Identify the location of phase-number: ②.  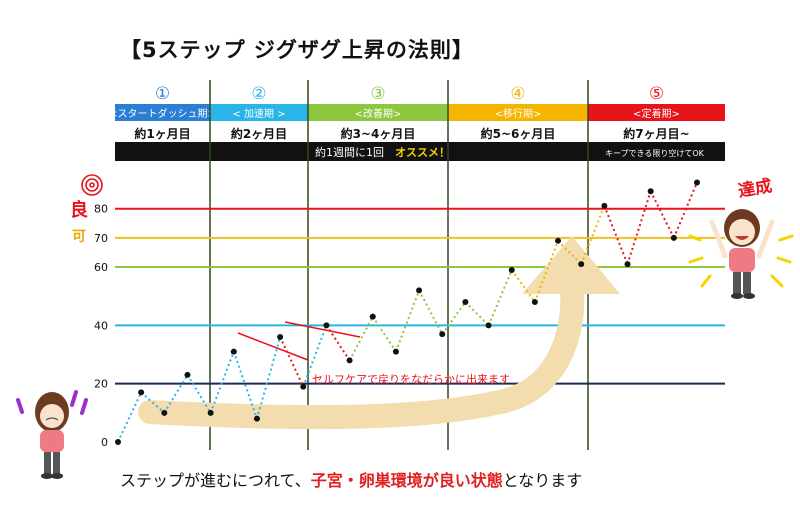
(258, 94).